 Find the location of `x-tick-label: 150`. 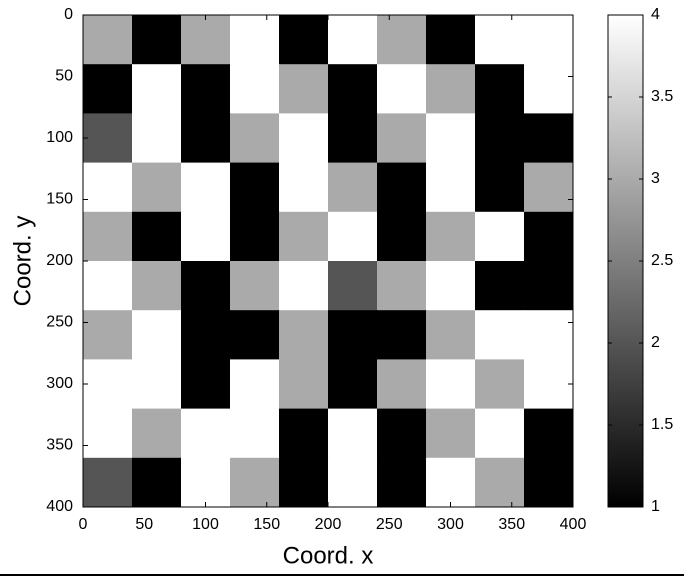

x-tick-label: 150 is located at coordinates (266, 524).